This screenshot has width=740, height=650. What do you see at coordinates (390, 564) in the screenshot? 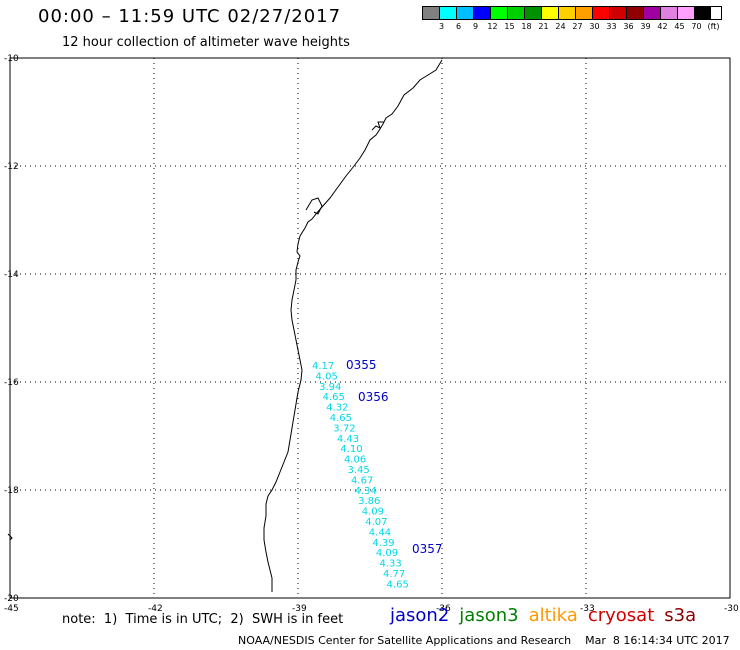
I see `swh-value: 4.33` at bounding box center [390, 564].